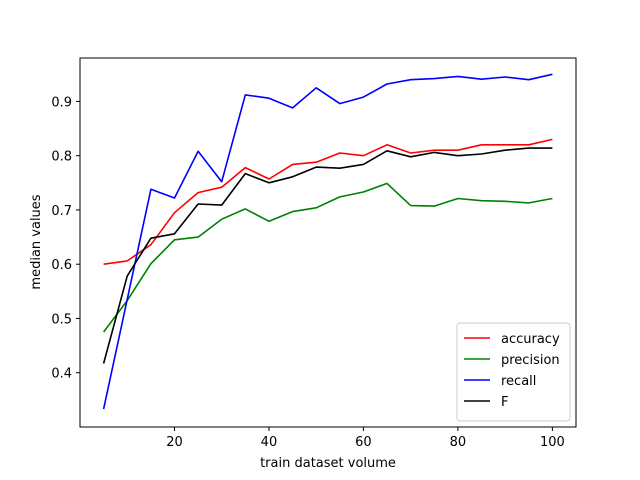  I want to click on x-tick-label: 20, so click(174, 442).